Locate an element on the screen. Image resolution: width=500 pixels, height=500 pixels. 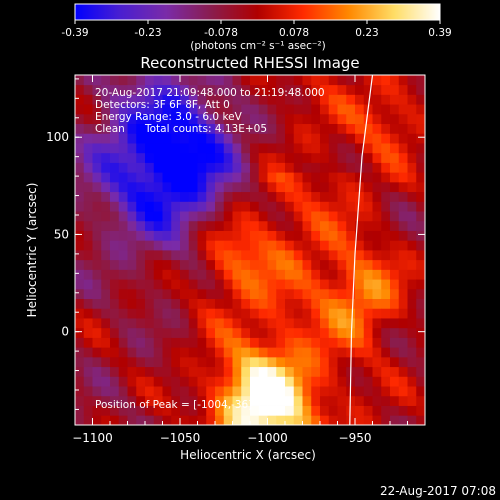
y-tick-label: 50 is located at coordinates (61, 234).